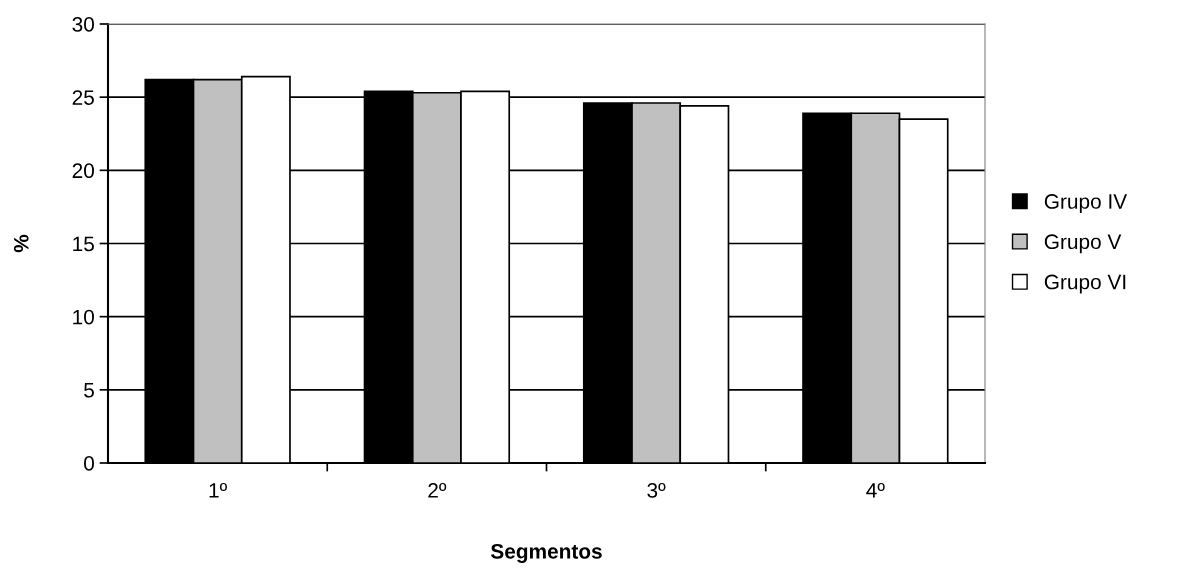  What do you see at coordinates (1085, 284) in the screenshot?
I see `legend-label: Grupo VI` at bounding box center [1085, 284].